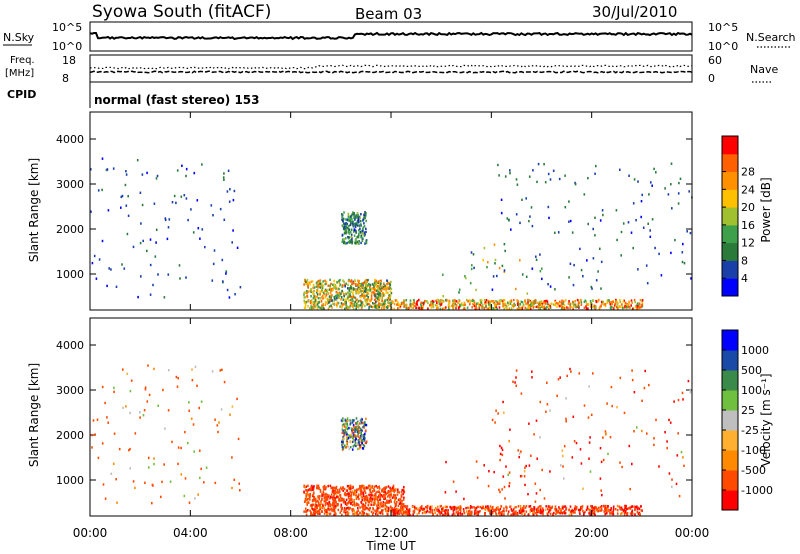 The width and height of the screenshot is (800, 554). I want to click on nsky-tick-top: 10^5, so click(67, 27).